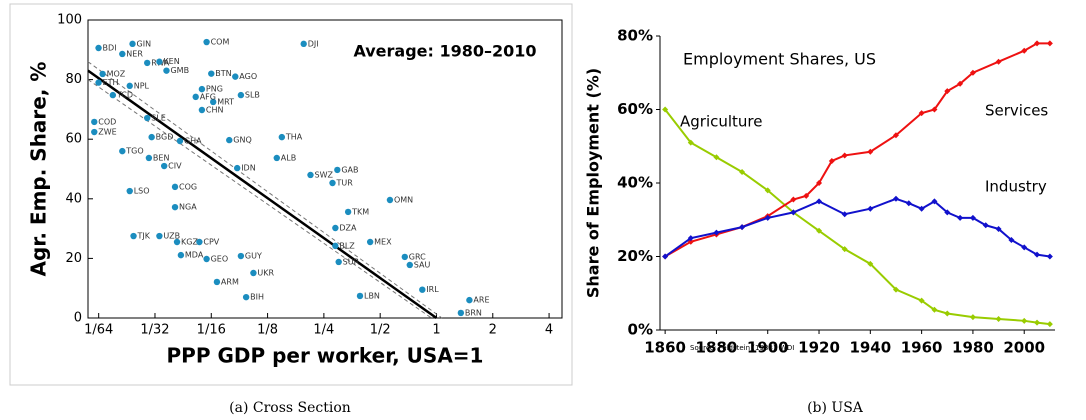  Describe the element at coordinates (347, 245) in the screenshot. I see `point-label: BLZ` at that location.